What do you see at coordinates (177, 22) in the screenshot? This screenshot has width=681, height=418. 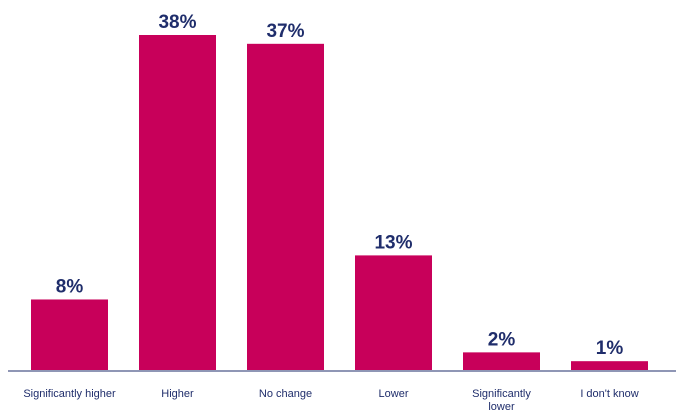 I see `value-label-1: 38%` at bounding box center [177, 22].